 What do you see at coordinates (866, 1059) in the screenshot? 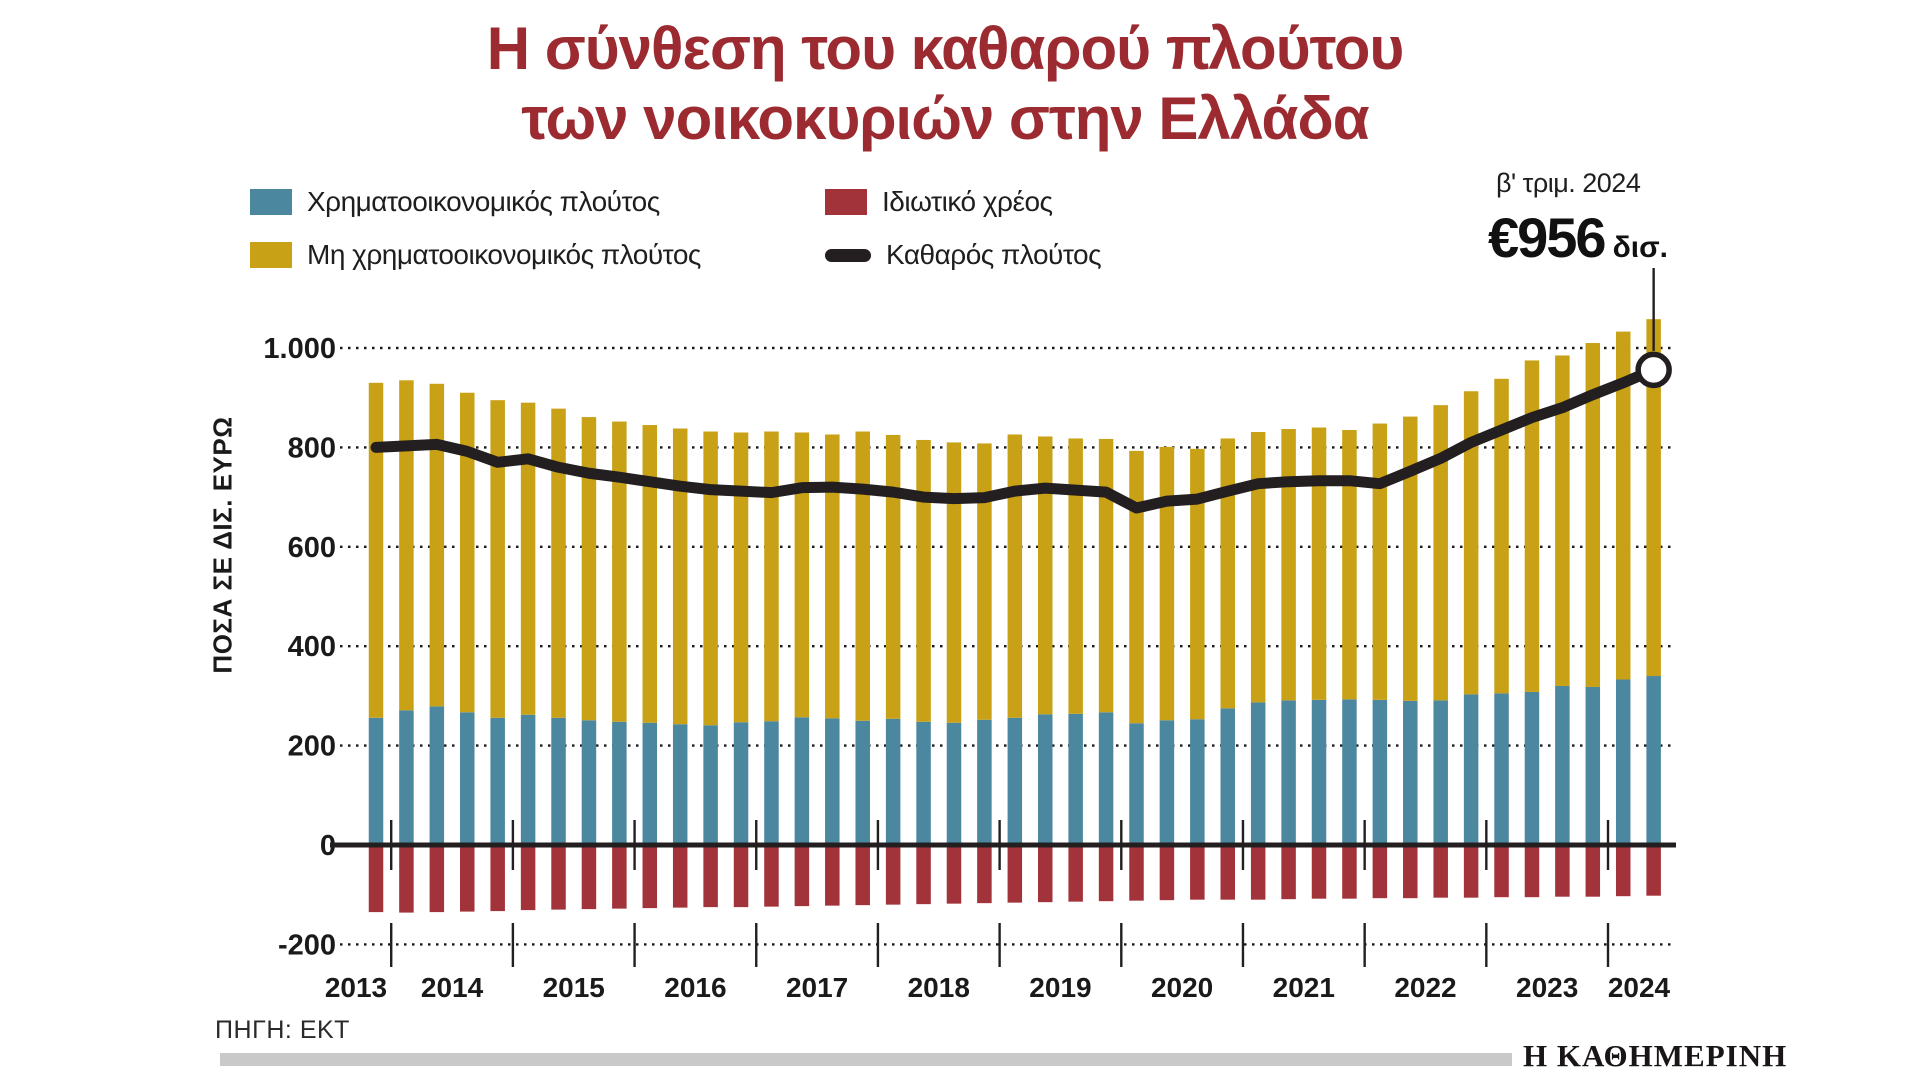
I see `footer-divider-bar` at bounding box center [866, 1059].